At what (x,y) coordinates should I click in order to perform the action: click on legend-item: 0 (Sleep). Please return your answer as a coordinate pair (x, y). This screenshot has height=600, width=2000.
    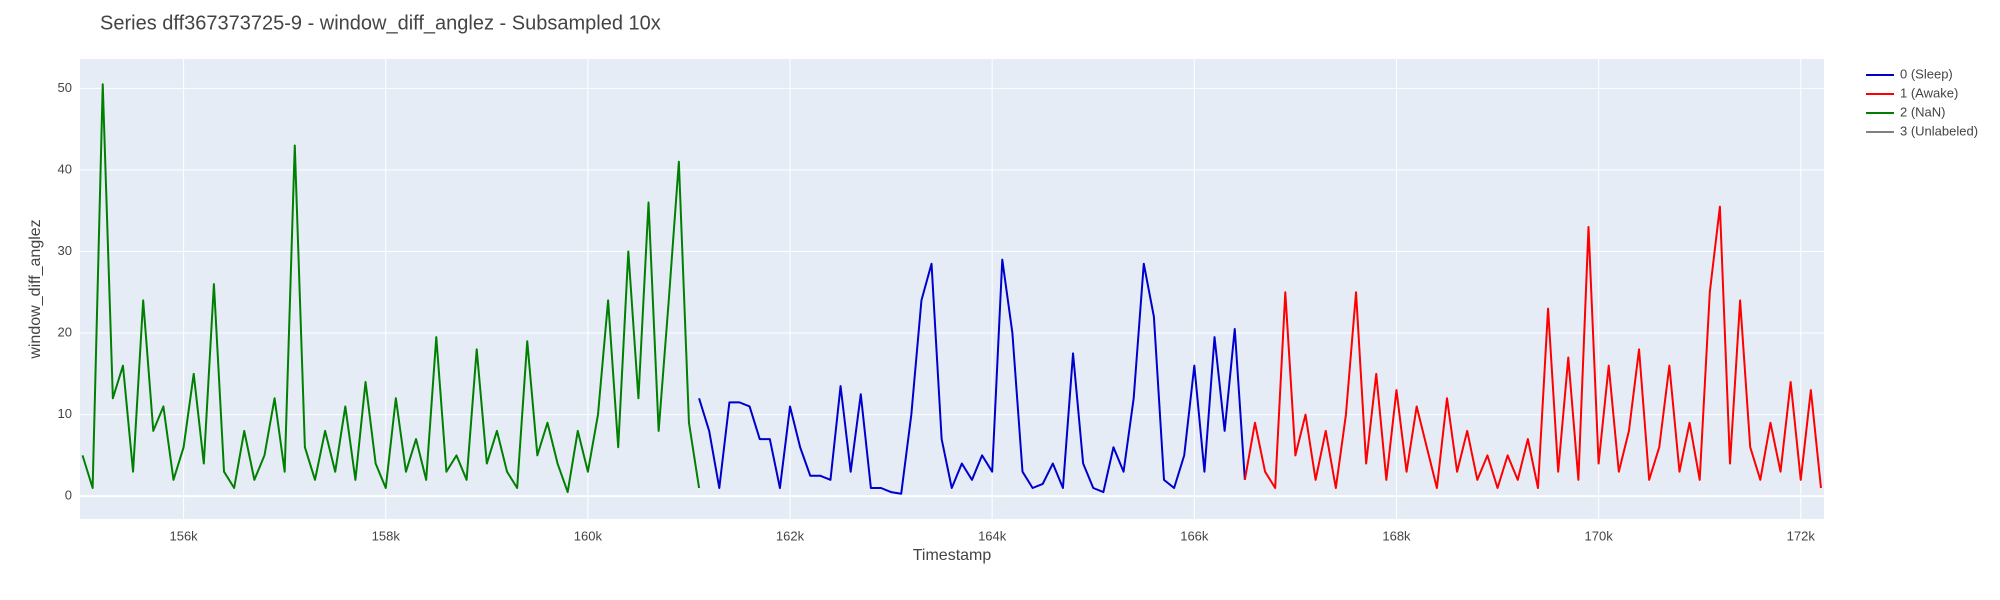
    Looking at the image, I should click on (1909, 73).